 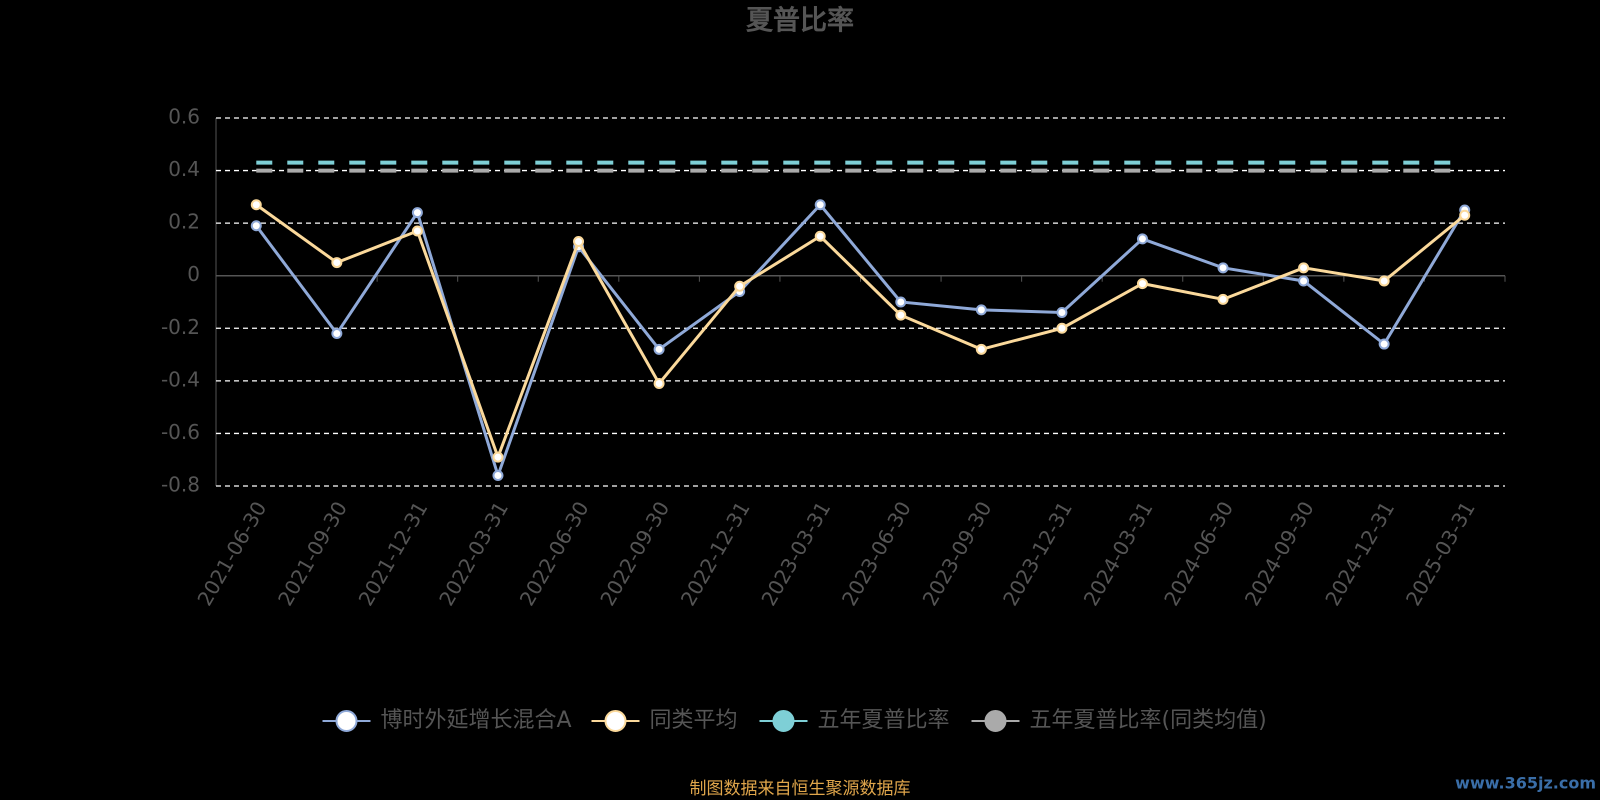 What do you see at coordinates (1148, 720) in the screenshot?
I see `legend-label: 五年夏普比率(同类均值)` at bounding box center [1148, 720].